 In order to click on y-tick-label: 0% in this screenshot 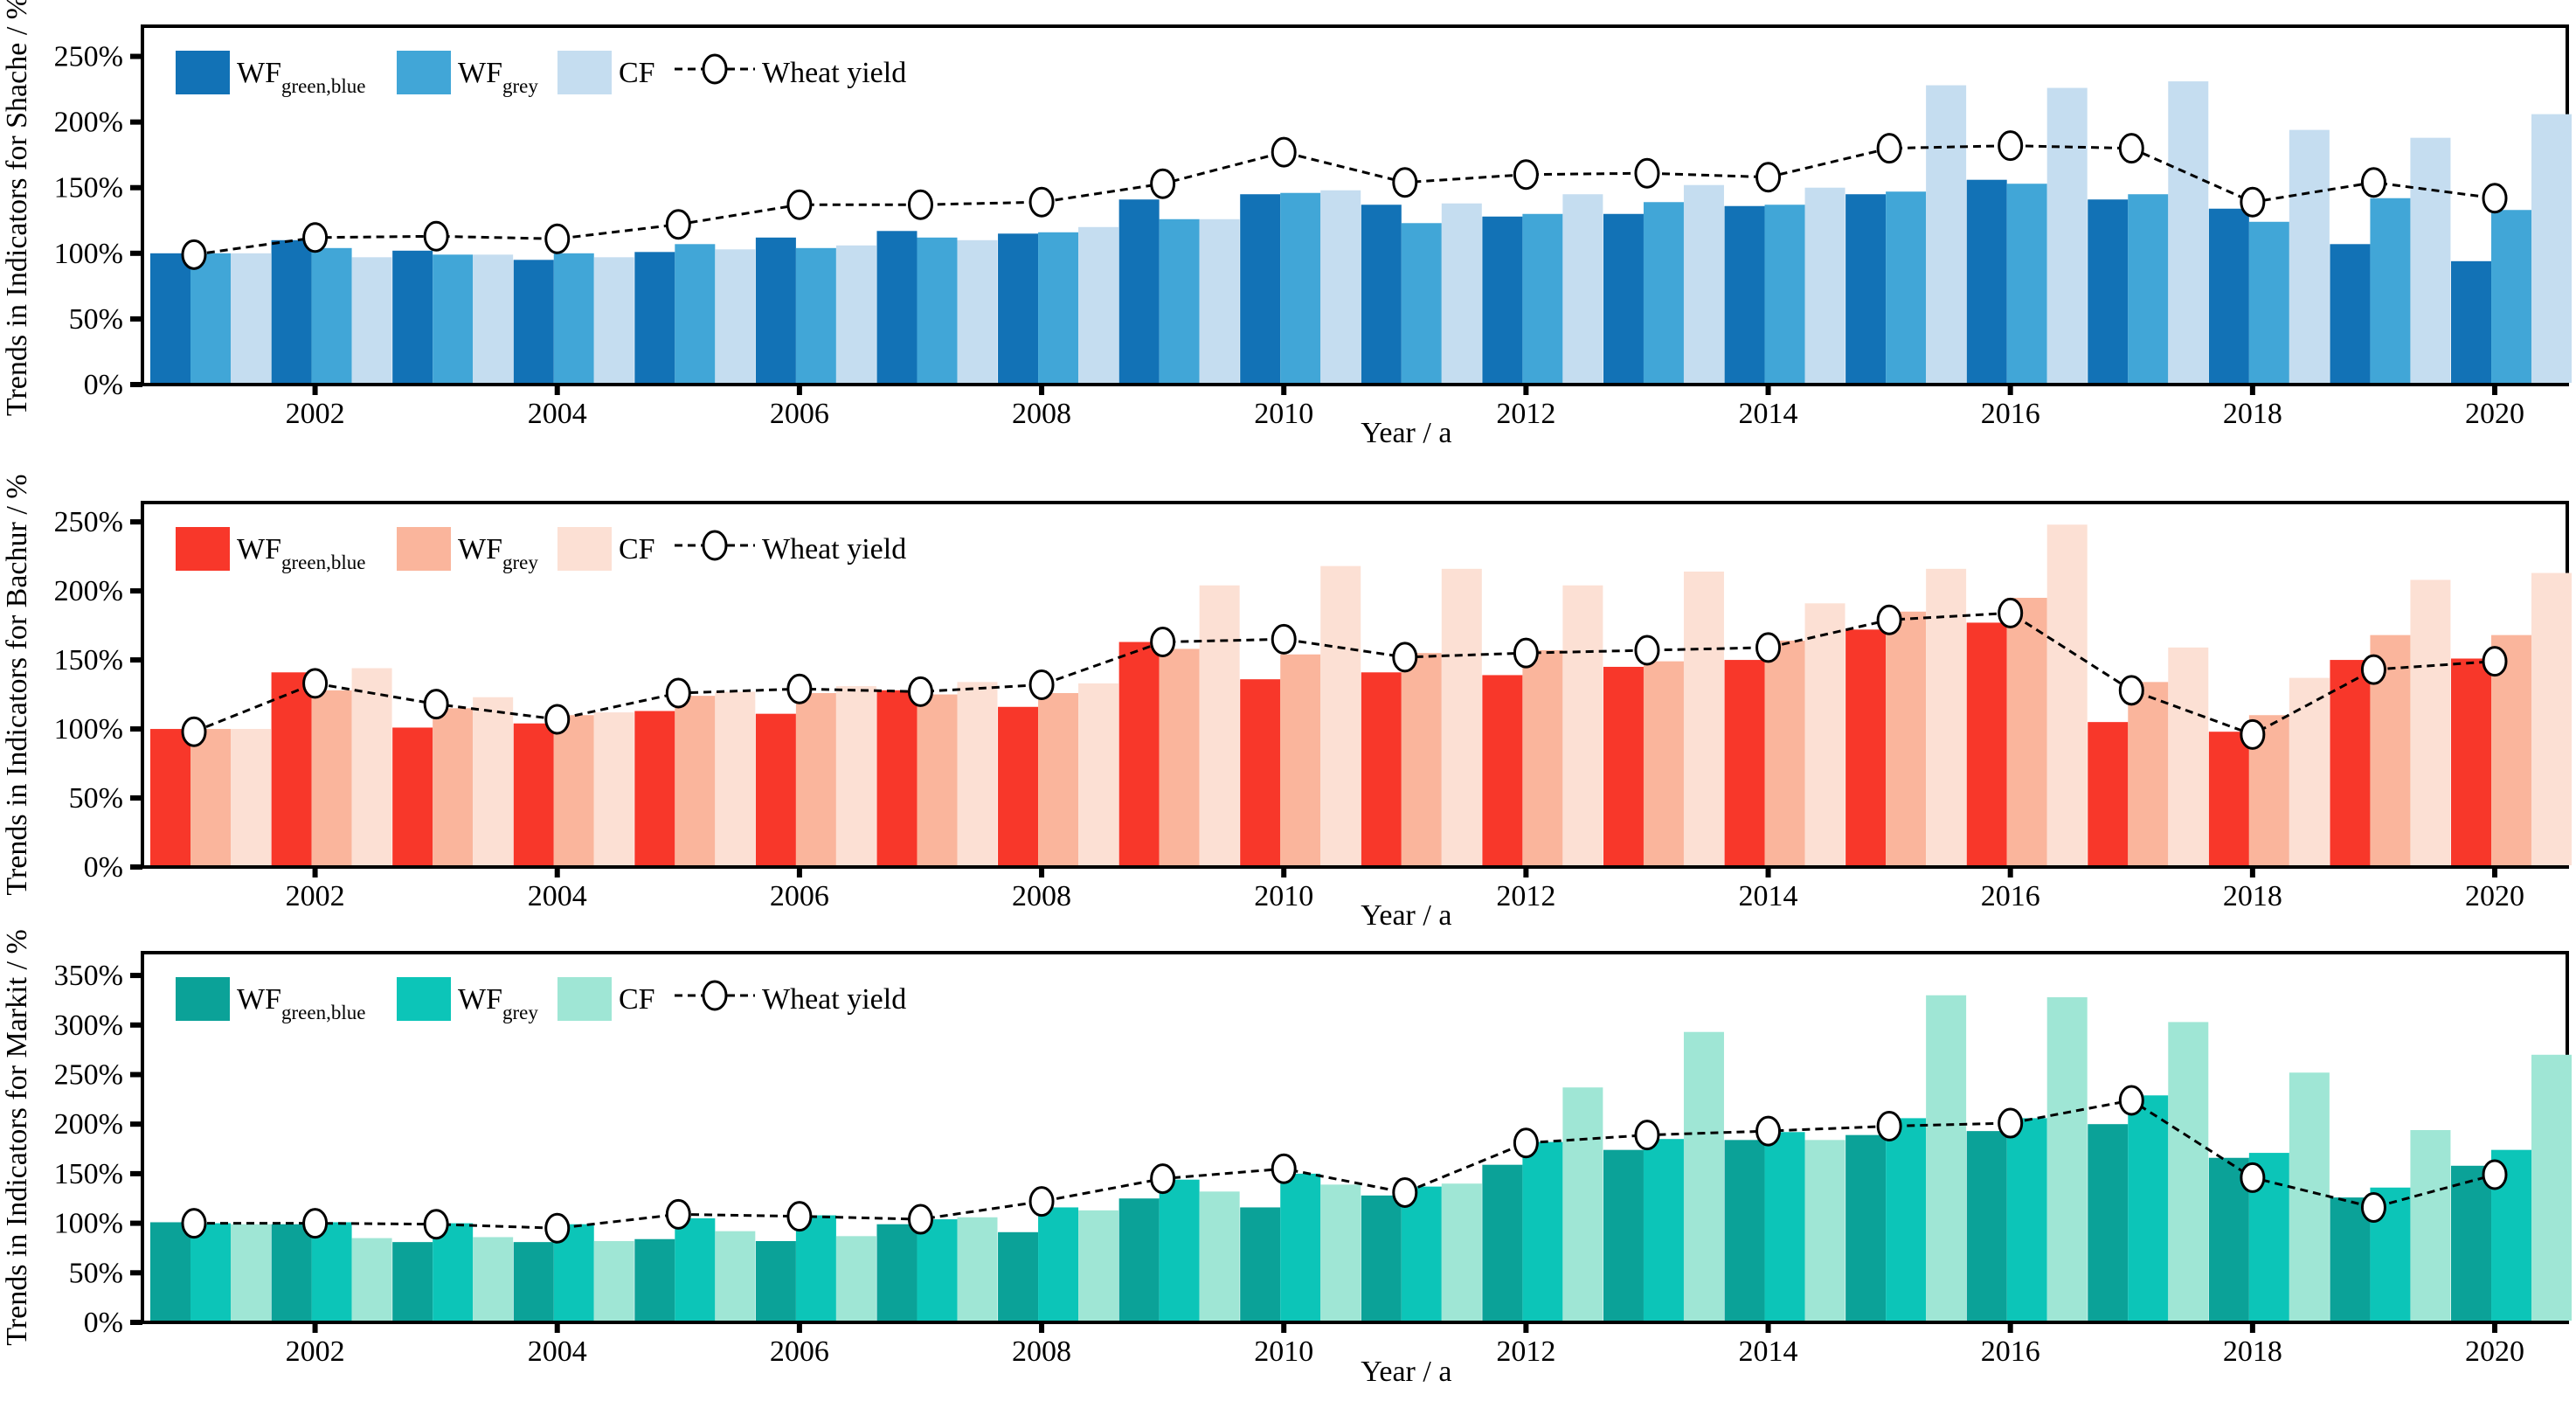, I will do `click(103, 385)`.